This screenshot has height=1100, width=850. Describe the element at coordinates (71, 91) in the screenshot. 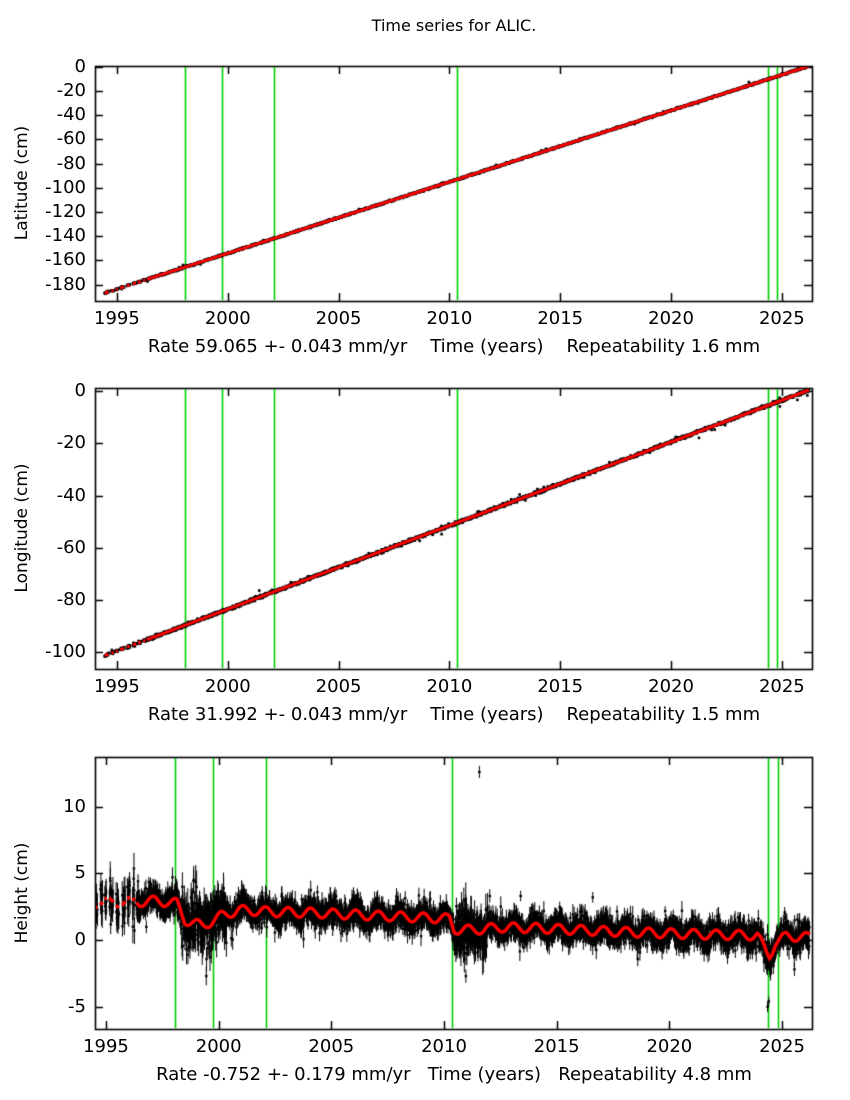

I see `y-tick-label-latitude: -20` at that location.